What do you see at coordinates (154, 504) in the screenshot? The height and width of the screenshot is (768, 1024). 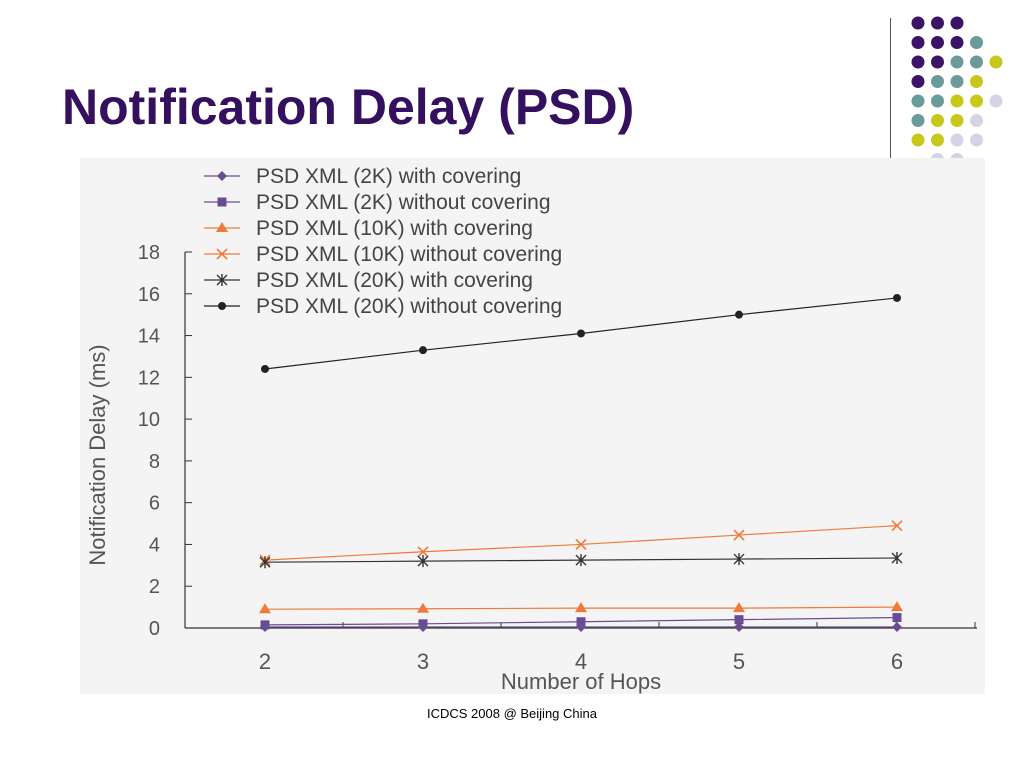 I see `y-tick-label: 6` at bounding box center [154, 504].